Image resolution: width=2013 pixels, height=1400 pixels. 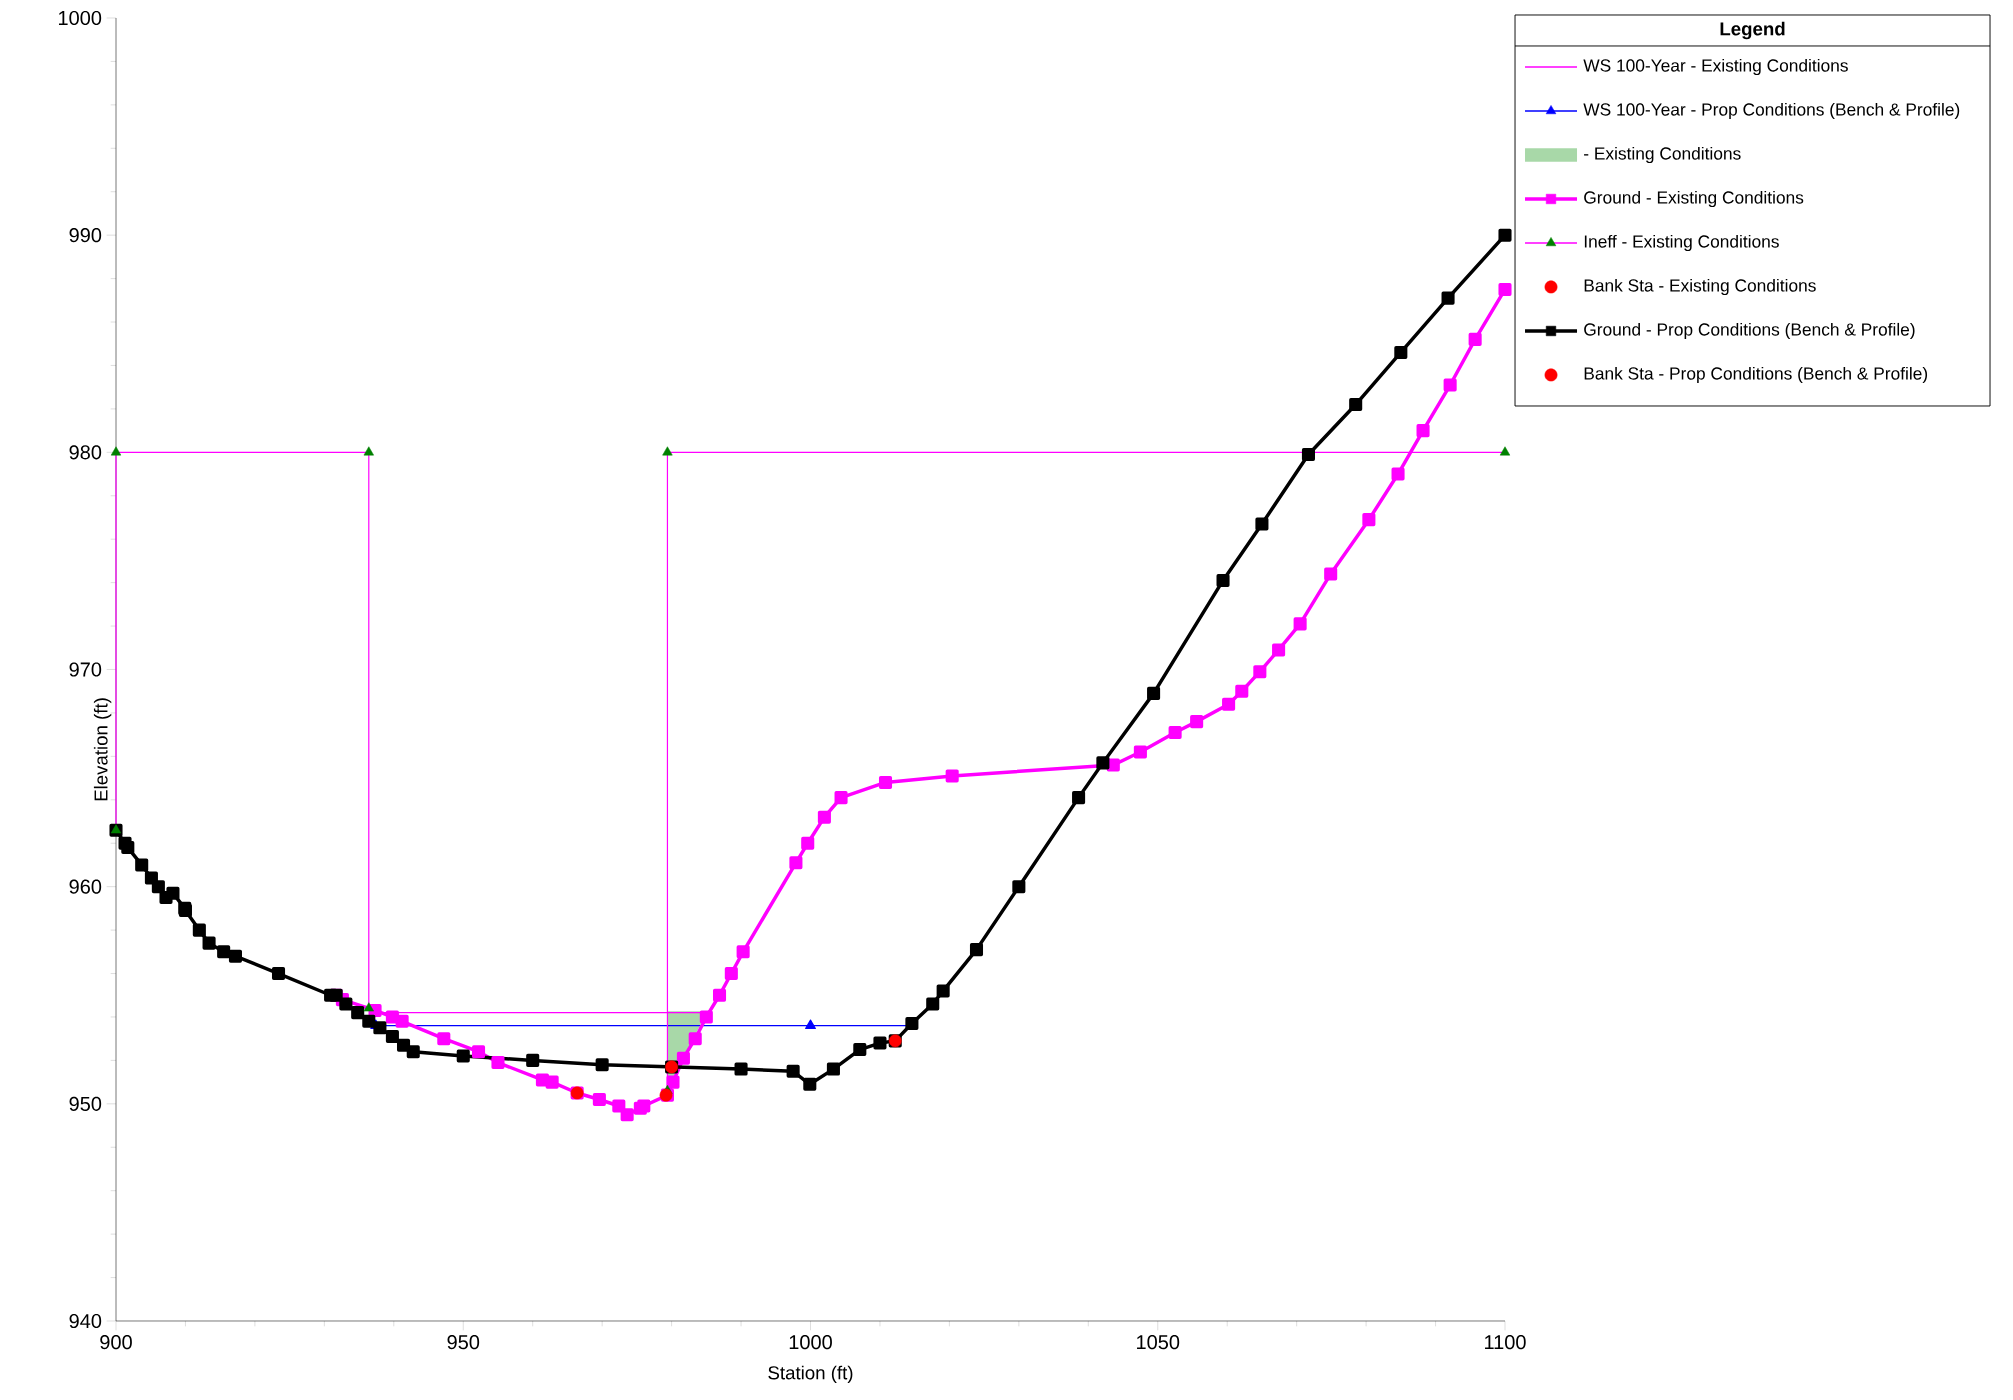 I want to click on y-tick-label: 940, so click(x=85, y=1321).